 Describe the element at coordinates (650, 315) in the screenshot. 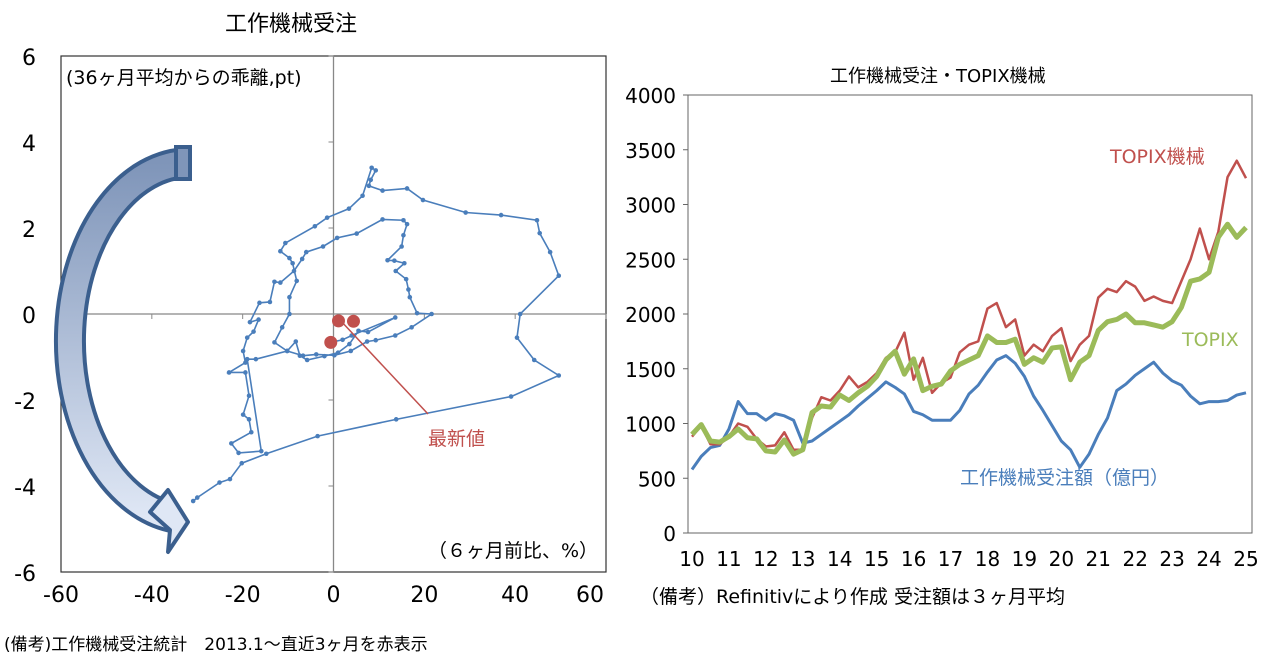

I see `right-y-tick-label: 2000` at that location.